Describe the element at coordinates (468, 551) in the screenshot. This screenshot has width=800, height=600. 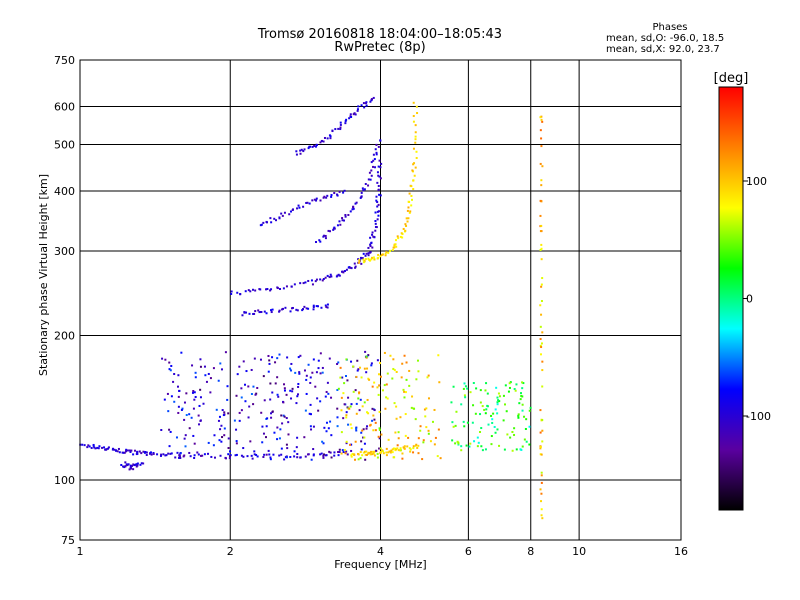
I see `x-tick-label: 6` at that location.